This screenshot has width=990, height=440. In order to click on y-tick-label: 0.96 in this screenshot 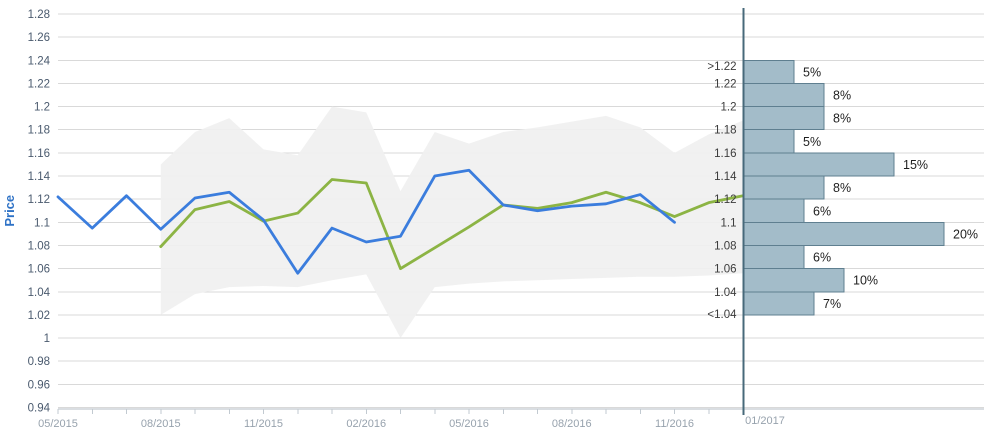, I will do `click(39, 385)`.